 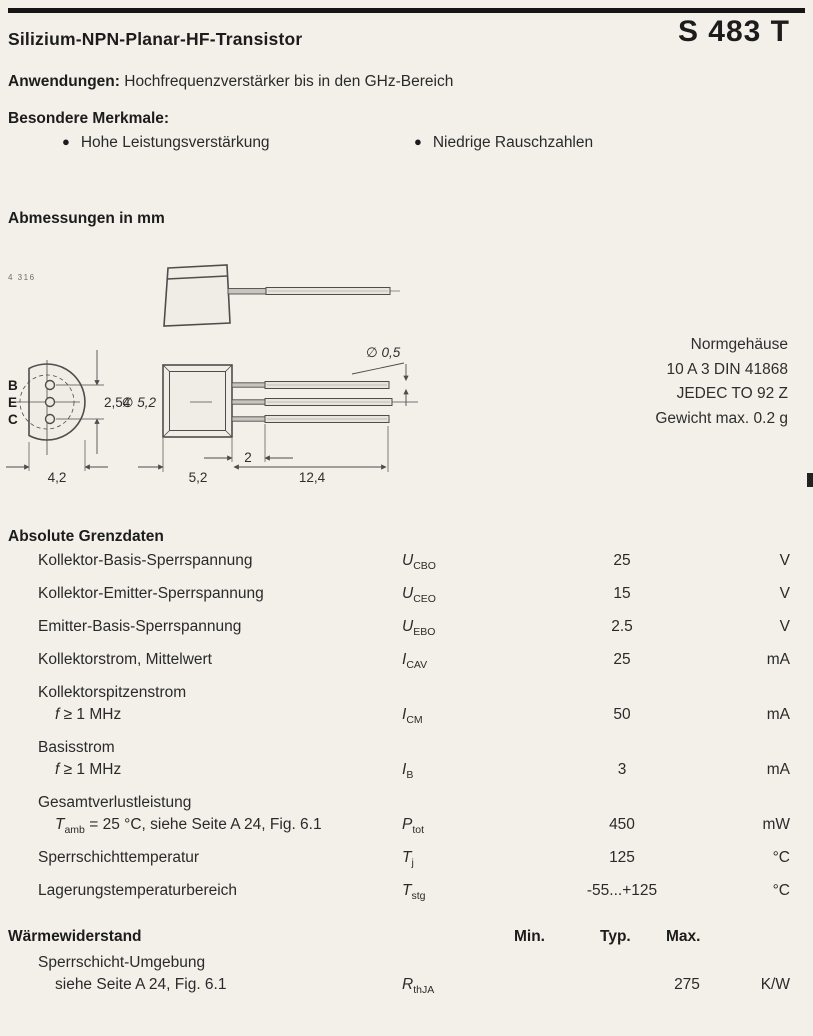 I want to click on col-typ: Typ., so click(x=615, y=936).